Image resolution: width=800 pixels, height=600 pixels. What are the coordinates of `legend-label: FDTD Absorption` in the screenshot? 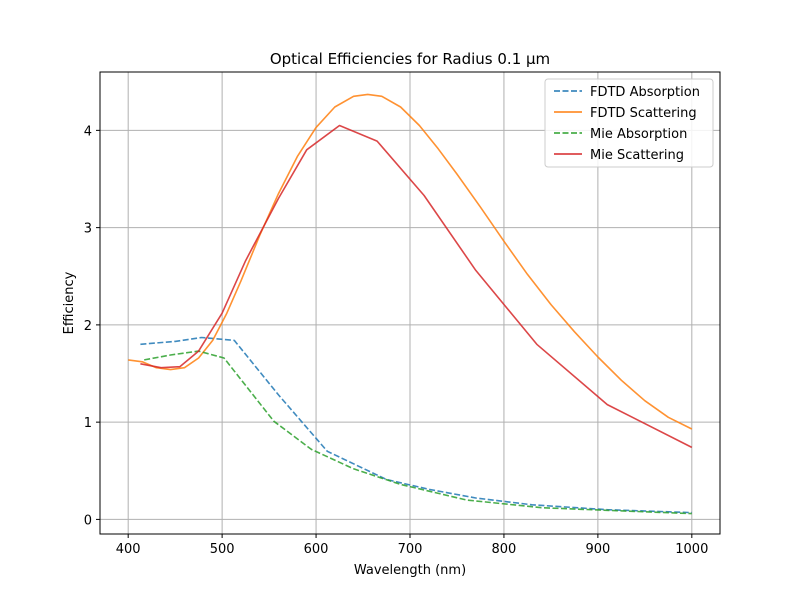 It's located at (645, 92).